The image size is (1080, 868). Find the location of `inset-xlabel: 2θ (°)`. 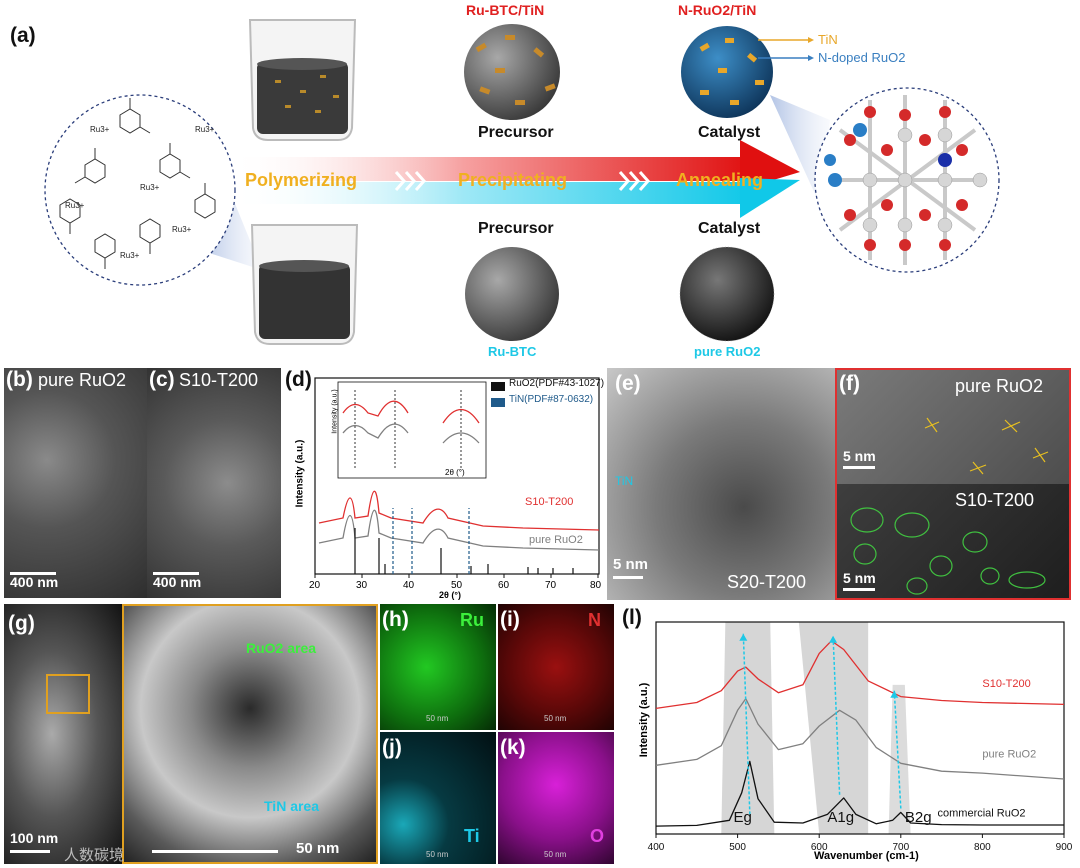

inset-xlabel: 2θ (°) is located at coordinates (455, 472).